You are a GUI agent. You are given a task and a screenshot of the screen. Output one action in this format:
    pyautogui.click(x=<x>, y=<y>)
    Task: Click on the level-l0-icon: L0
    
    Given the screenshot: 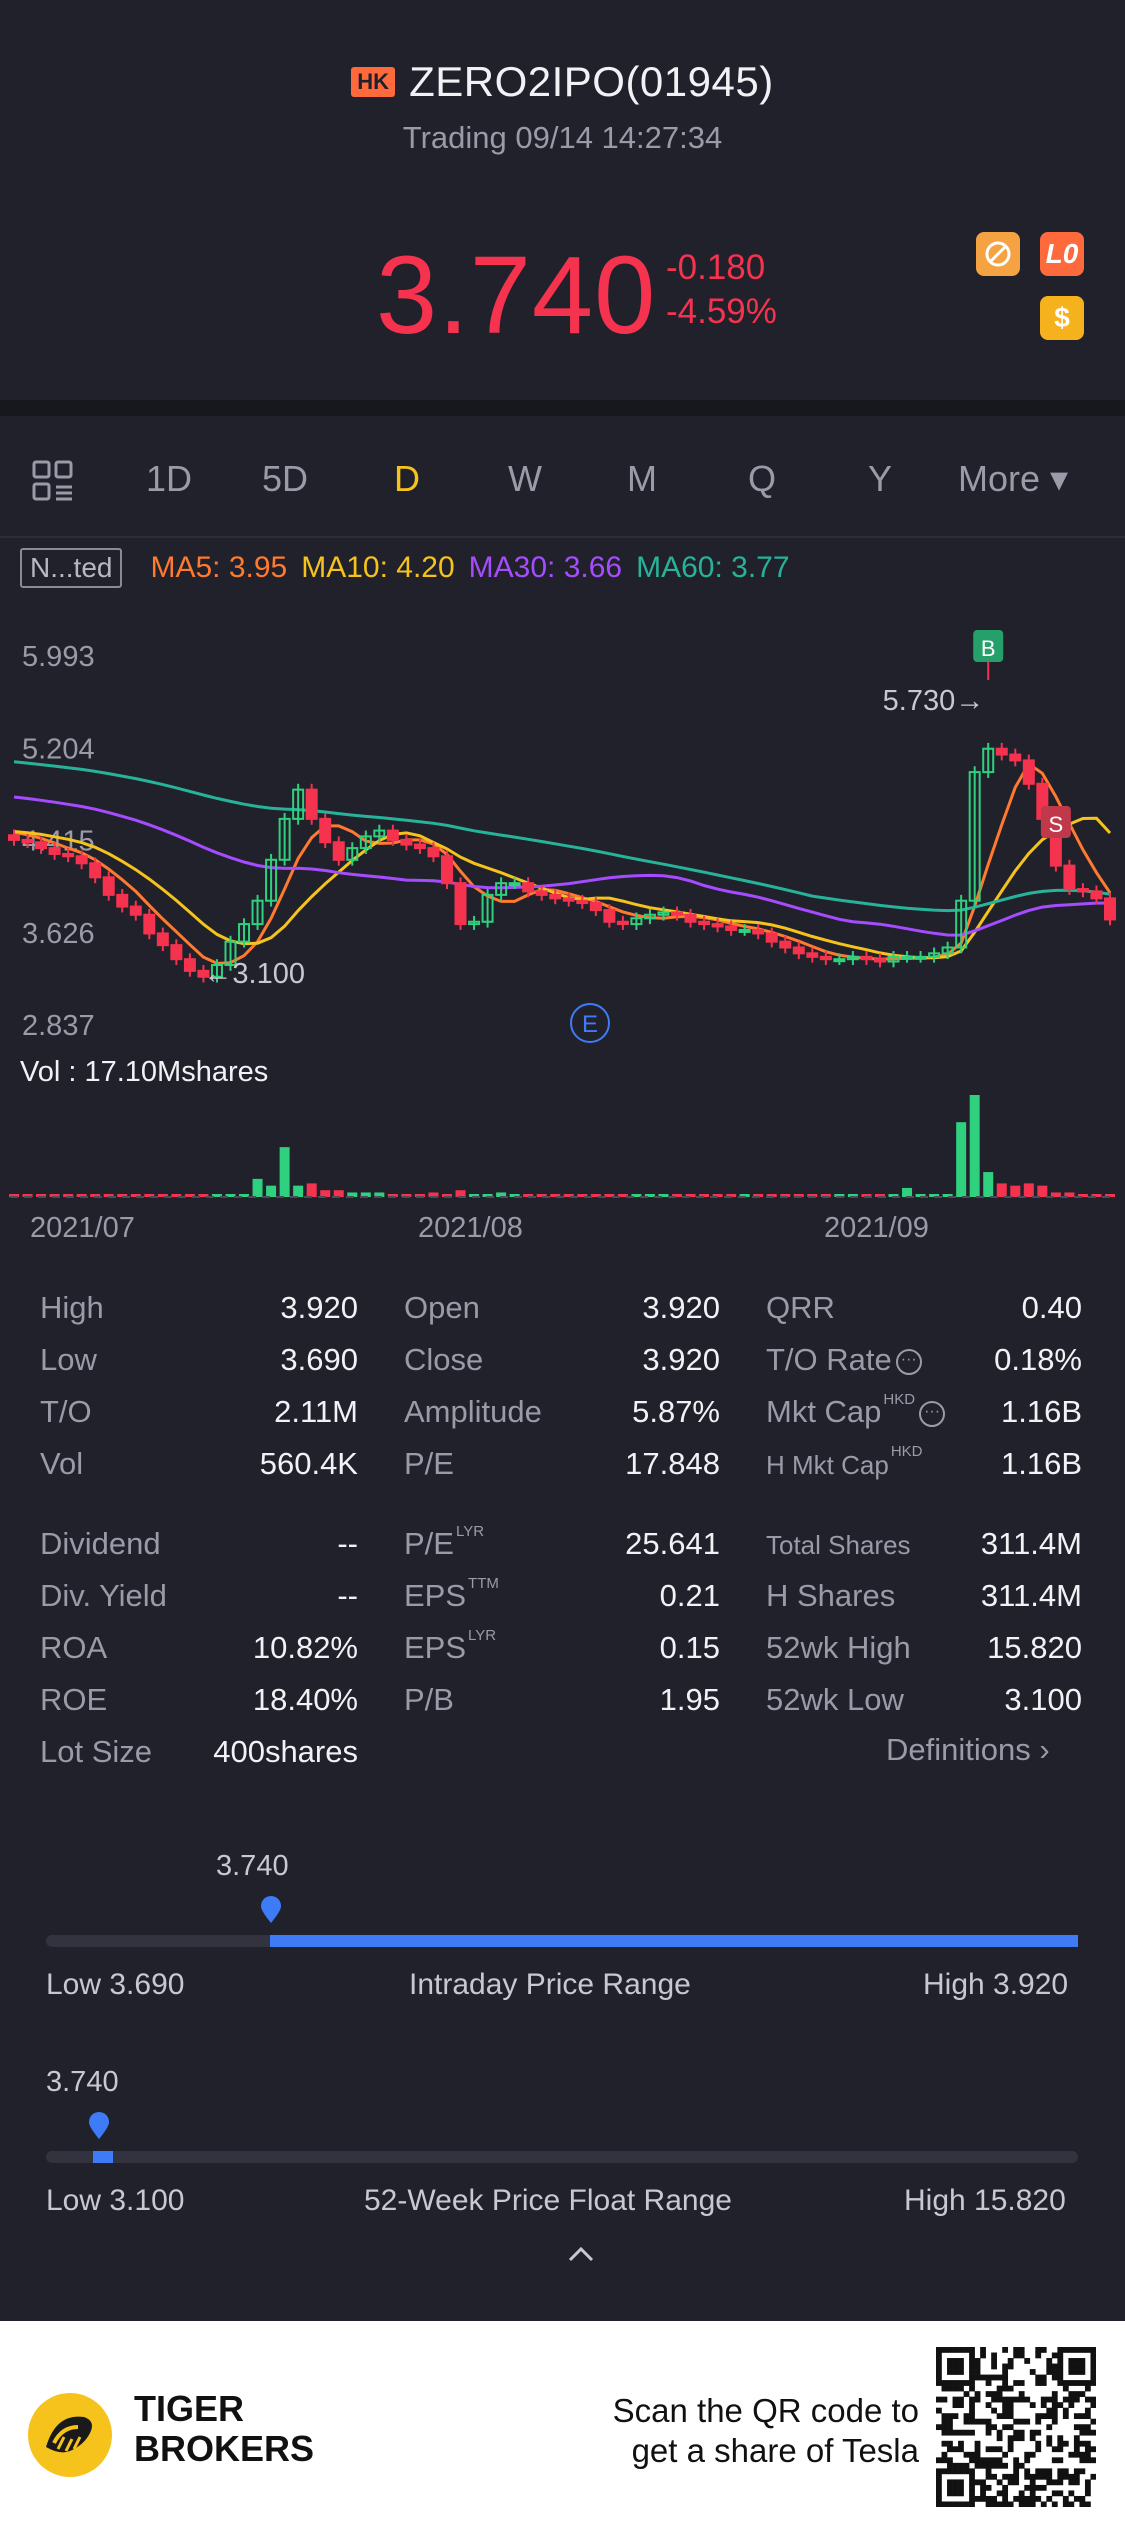 What is the action you would take?
    pyautogui.click(x=1062, y=254)
    